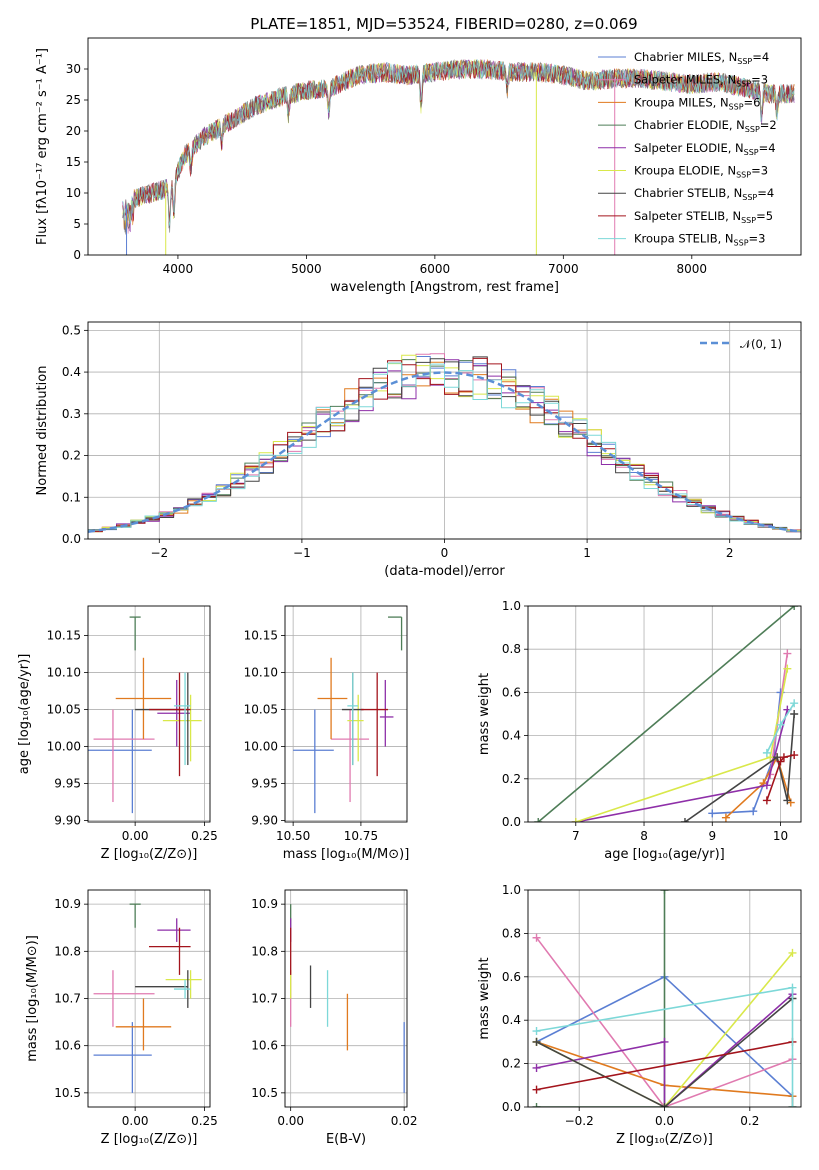 This screenshot has height=1170, width=819. I want to click on x-tick-label: 0.25, so click(204, 836).